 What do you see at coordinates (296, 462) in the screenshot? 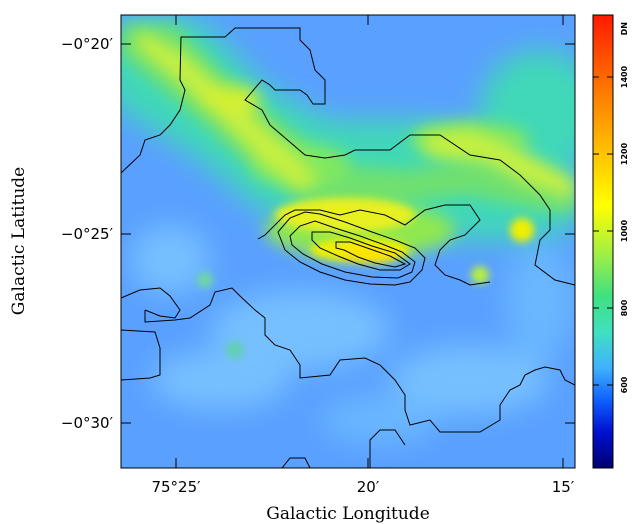
I see `contour-south-small` at bounding box center [296, 462].